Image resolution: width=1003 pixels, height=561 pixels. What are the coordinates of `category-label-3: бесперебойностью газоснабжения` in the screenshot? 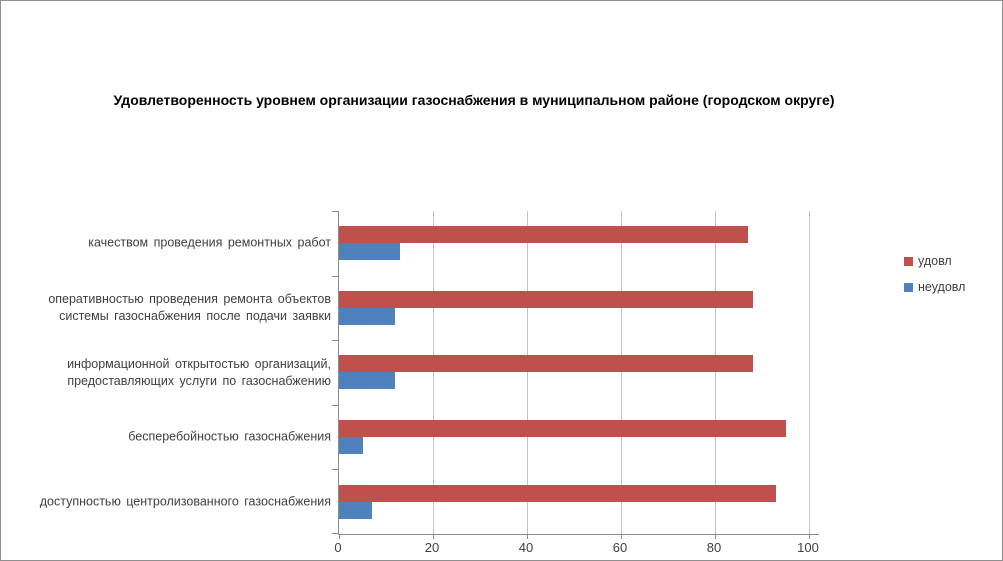 It's located at (229, 436).